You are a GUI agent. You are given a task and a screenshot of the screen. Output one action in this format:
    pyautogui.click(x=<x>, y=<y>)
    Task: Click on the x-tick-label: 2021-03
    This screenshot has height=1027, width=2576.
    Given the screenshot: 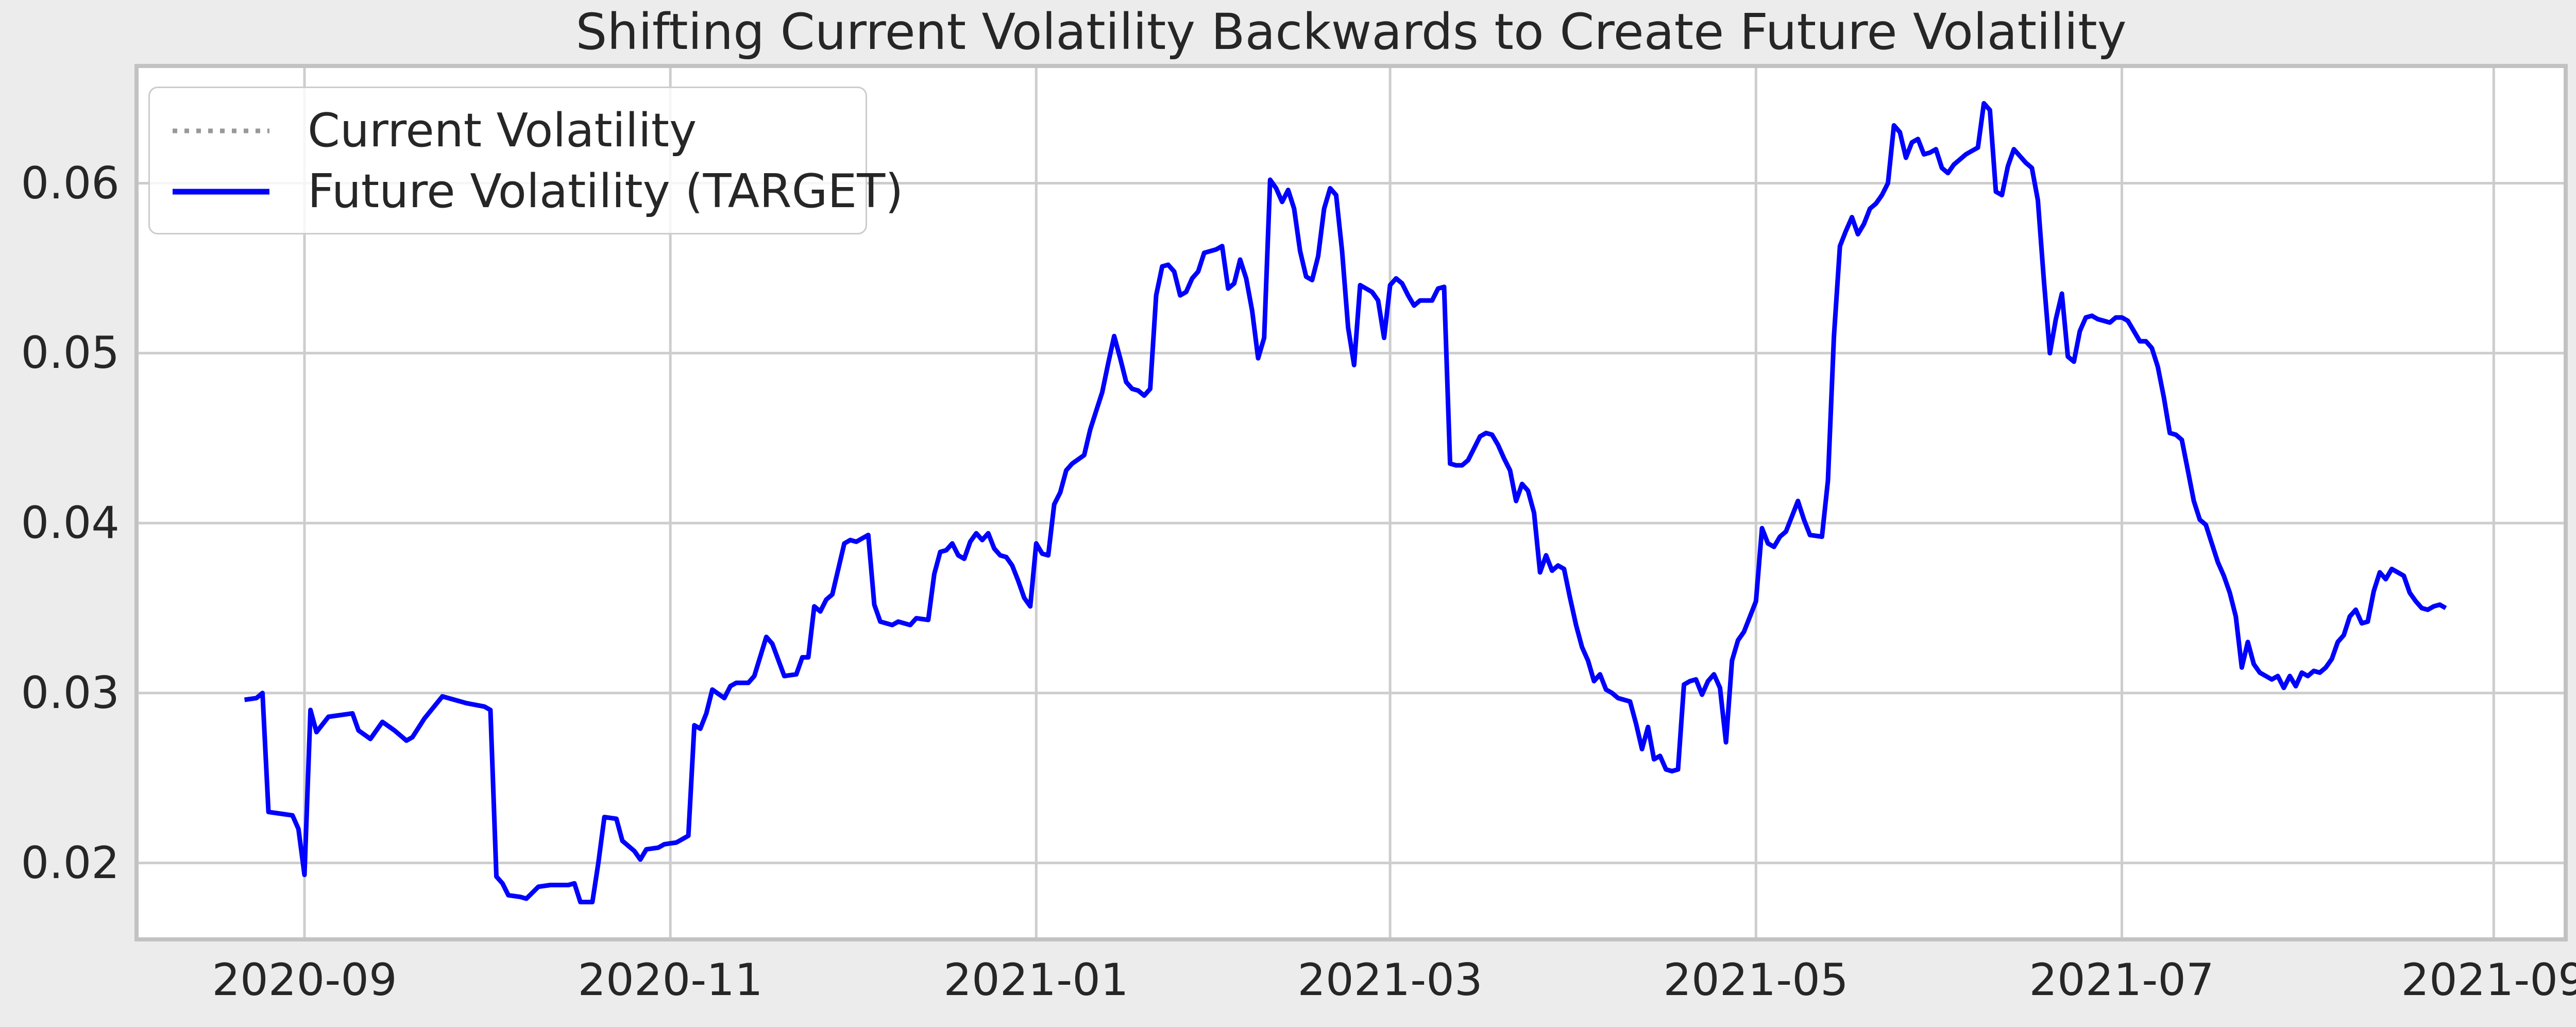 What is the action you would take?
    pyautogui.click(x=1390, y=980)
    